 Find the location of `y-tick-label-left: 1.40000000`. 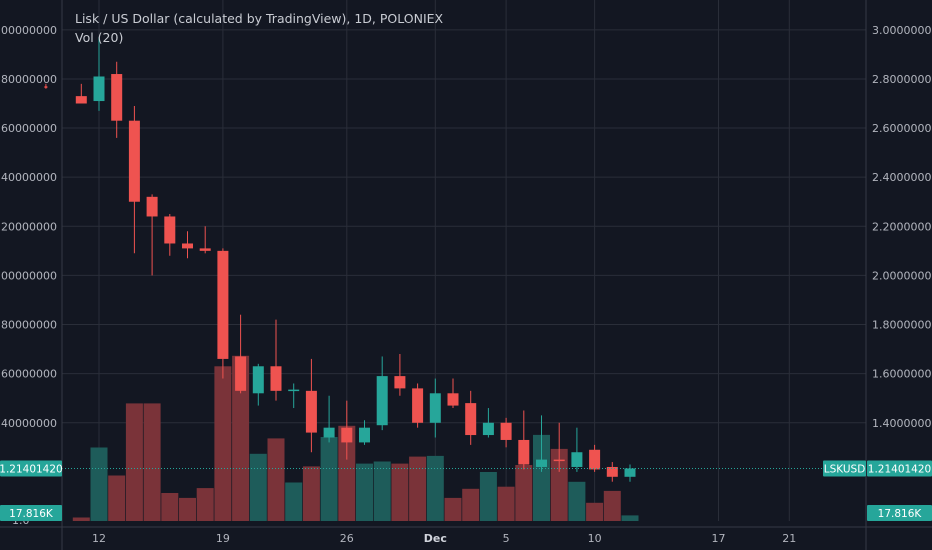

y-tick-label-left: 1.40000000 is located at coordinates (28, 423).